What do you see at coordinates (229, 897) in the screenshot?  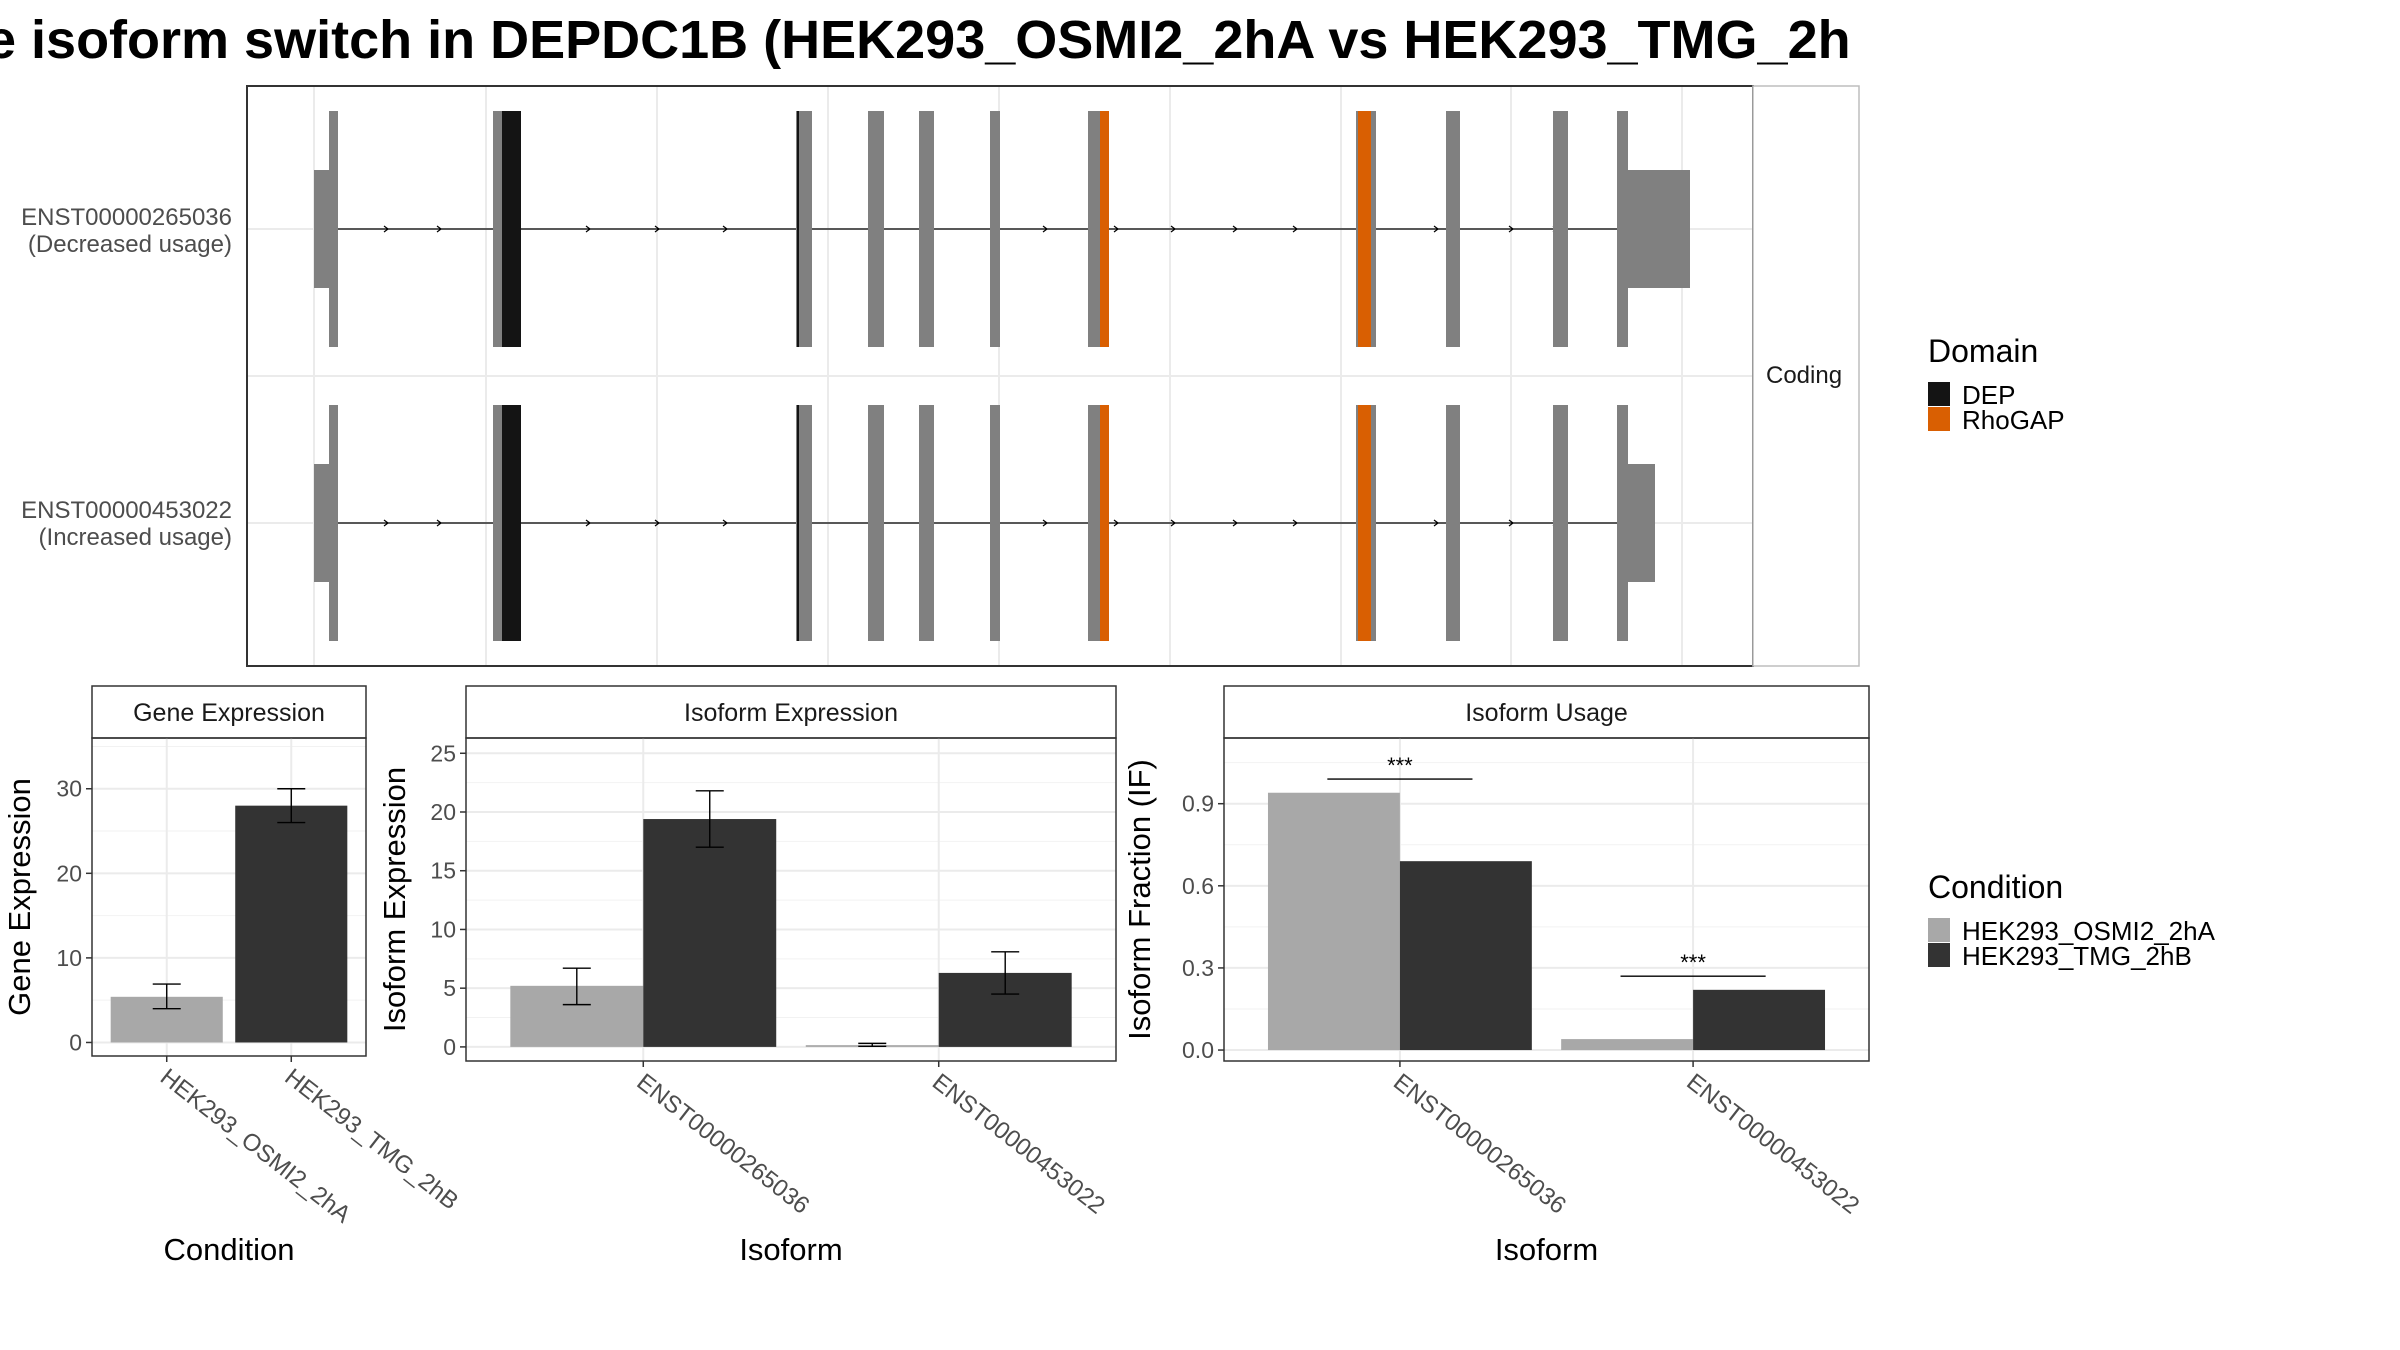 I see `gene-expression-frame` at bounding box center [229, 897].